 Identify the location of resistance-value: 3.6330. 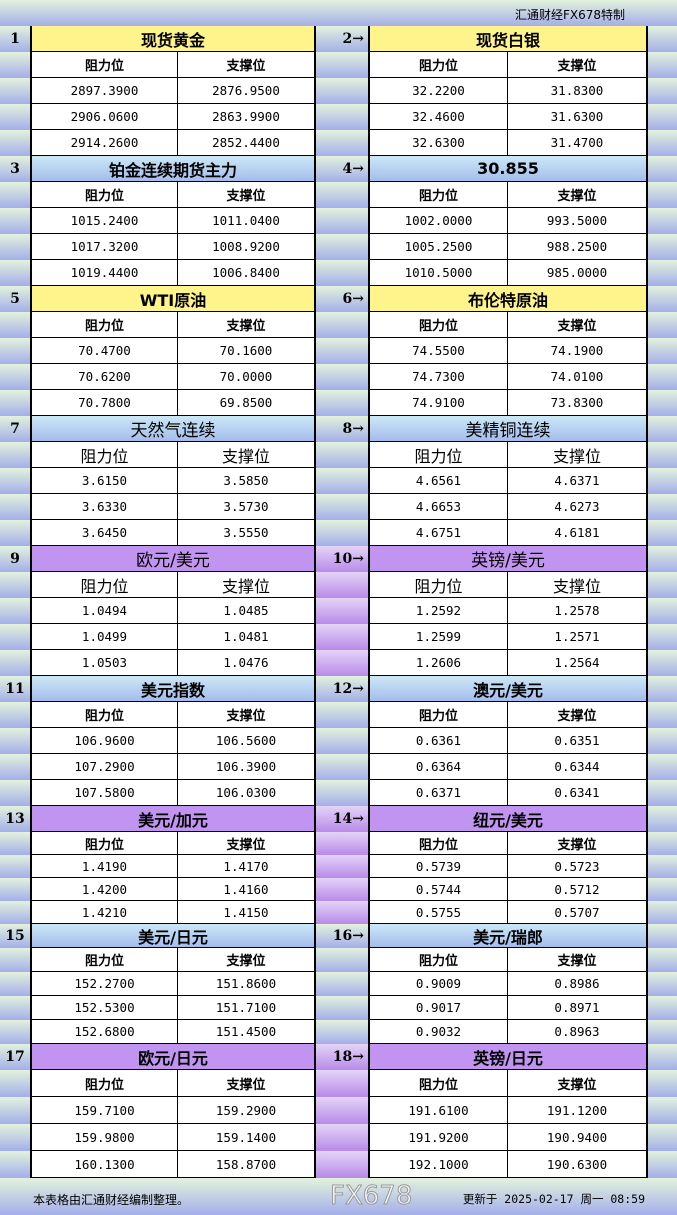
(104, 507).